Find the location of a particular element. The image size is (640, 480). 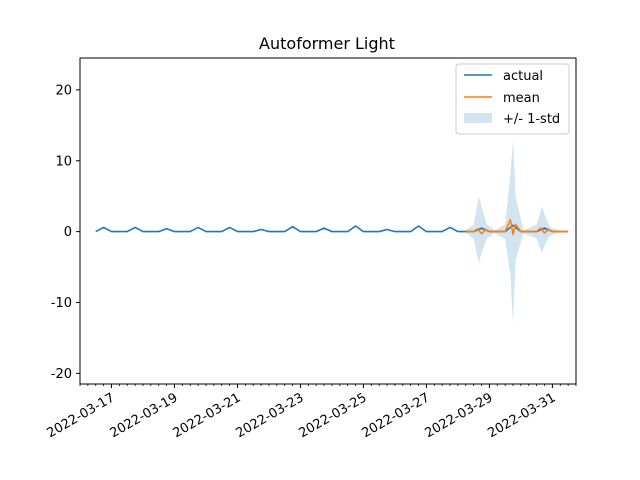

legend-box is located at coordinates (512, 99).